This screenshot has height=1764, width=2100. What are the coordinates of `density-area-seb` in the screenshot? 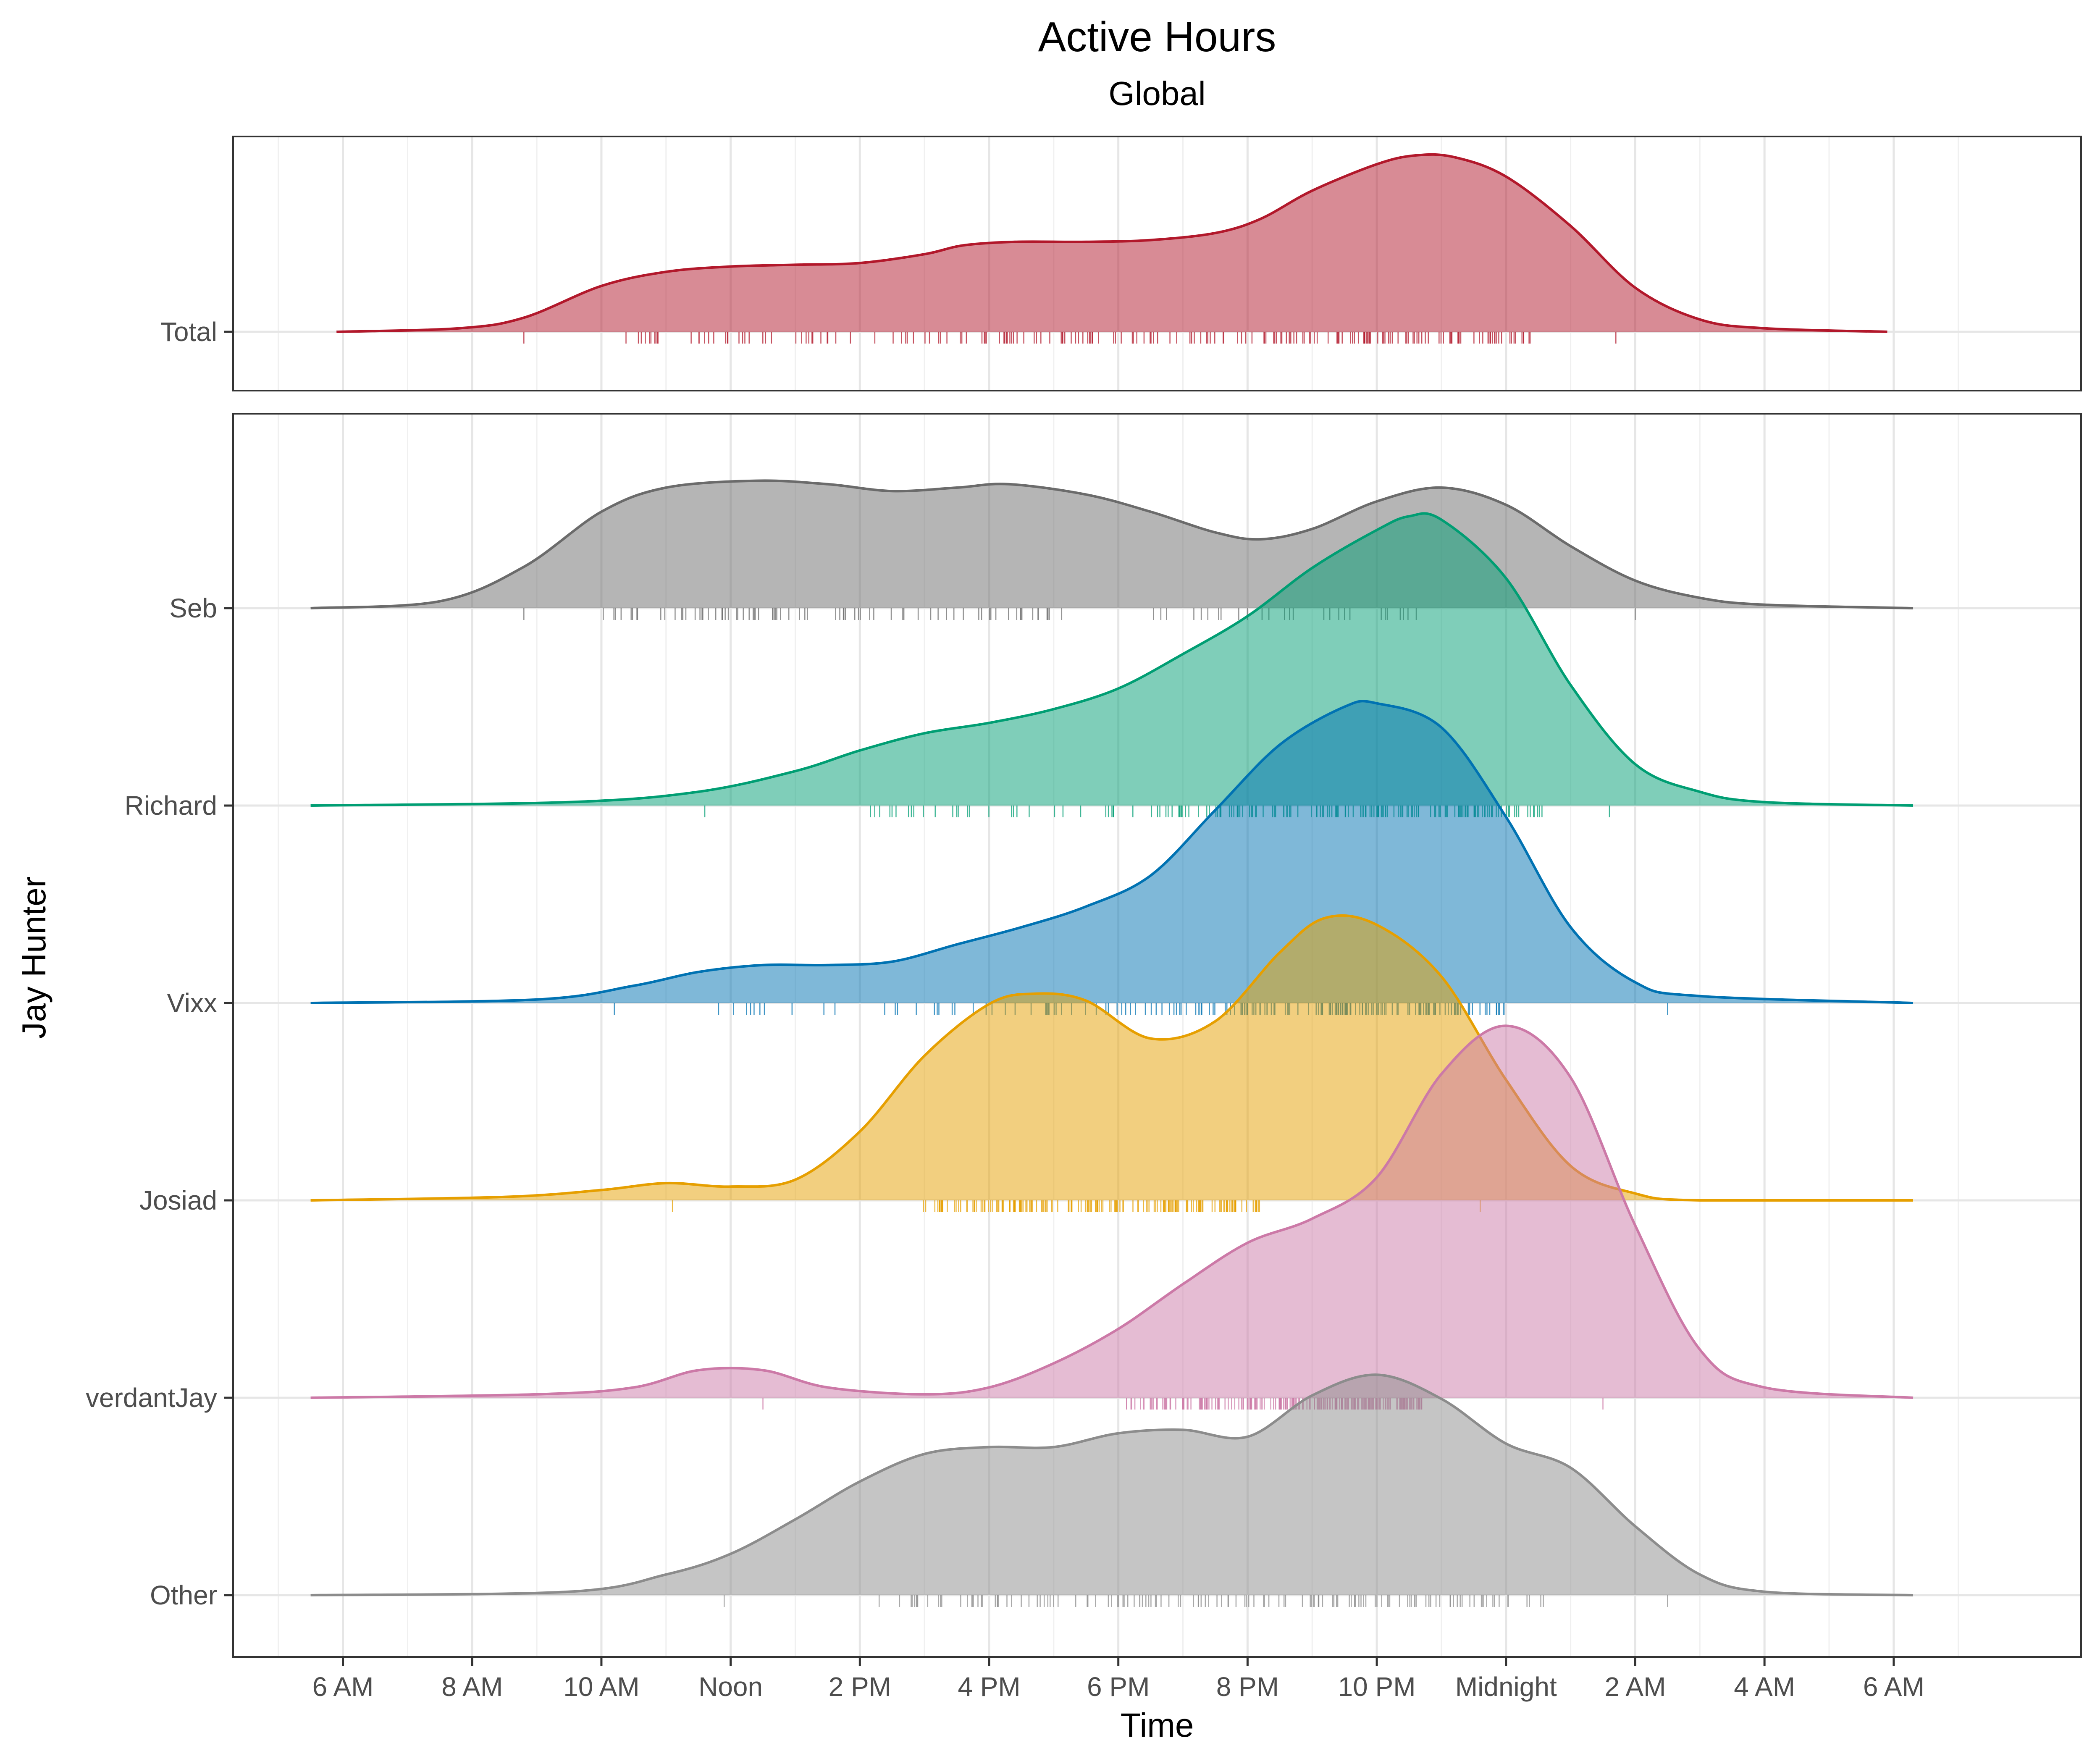 It's located at (1111, 544).